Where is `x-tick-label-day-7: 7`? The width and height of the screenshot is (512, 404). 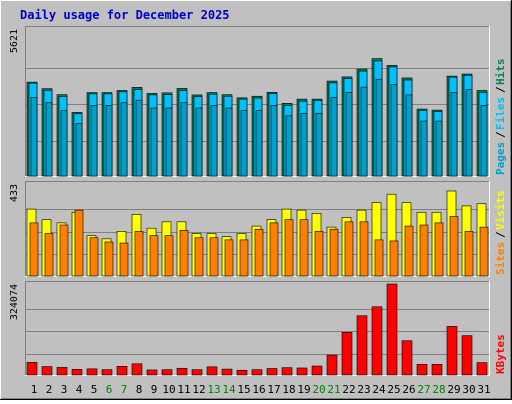
x-tick-label-day-7: 7 is located at coordinates (124, 389).